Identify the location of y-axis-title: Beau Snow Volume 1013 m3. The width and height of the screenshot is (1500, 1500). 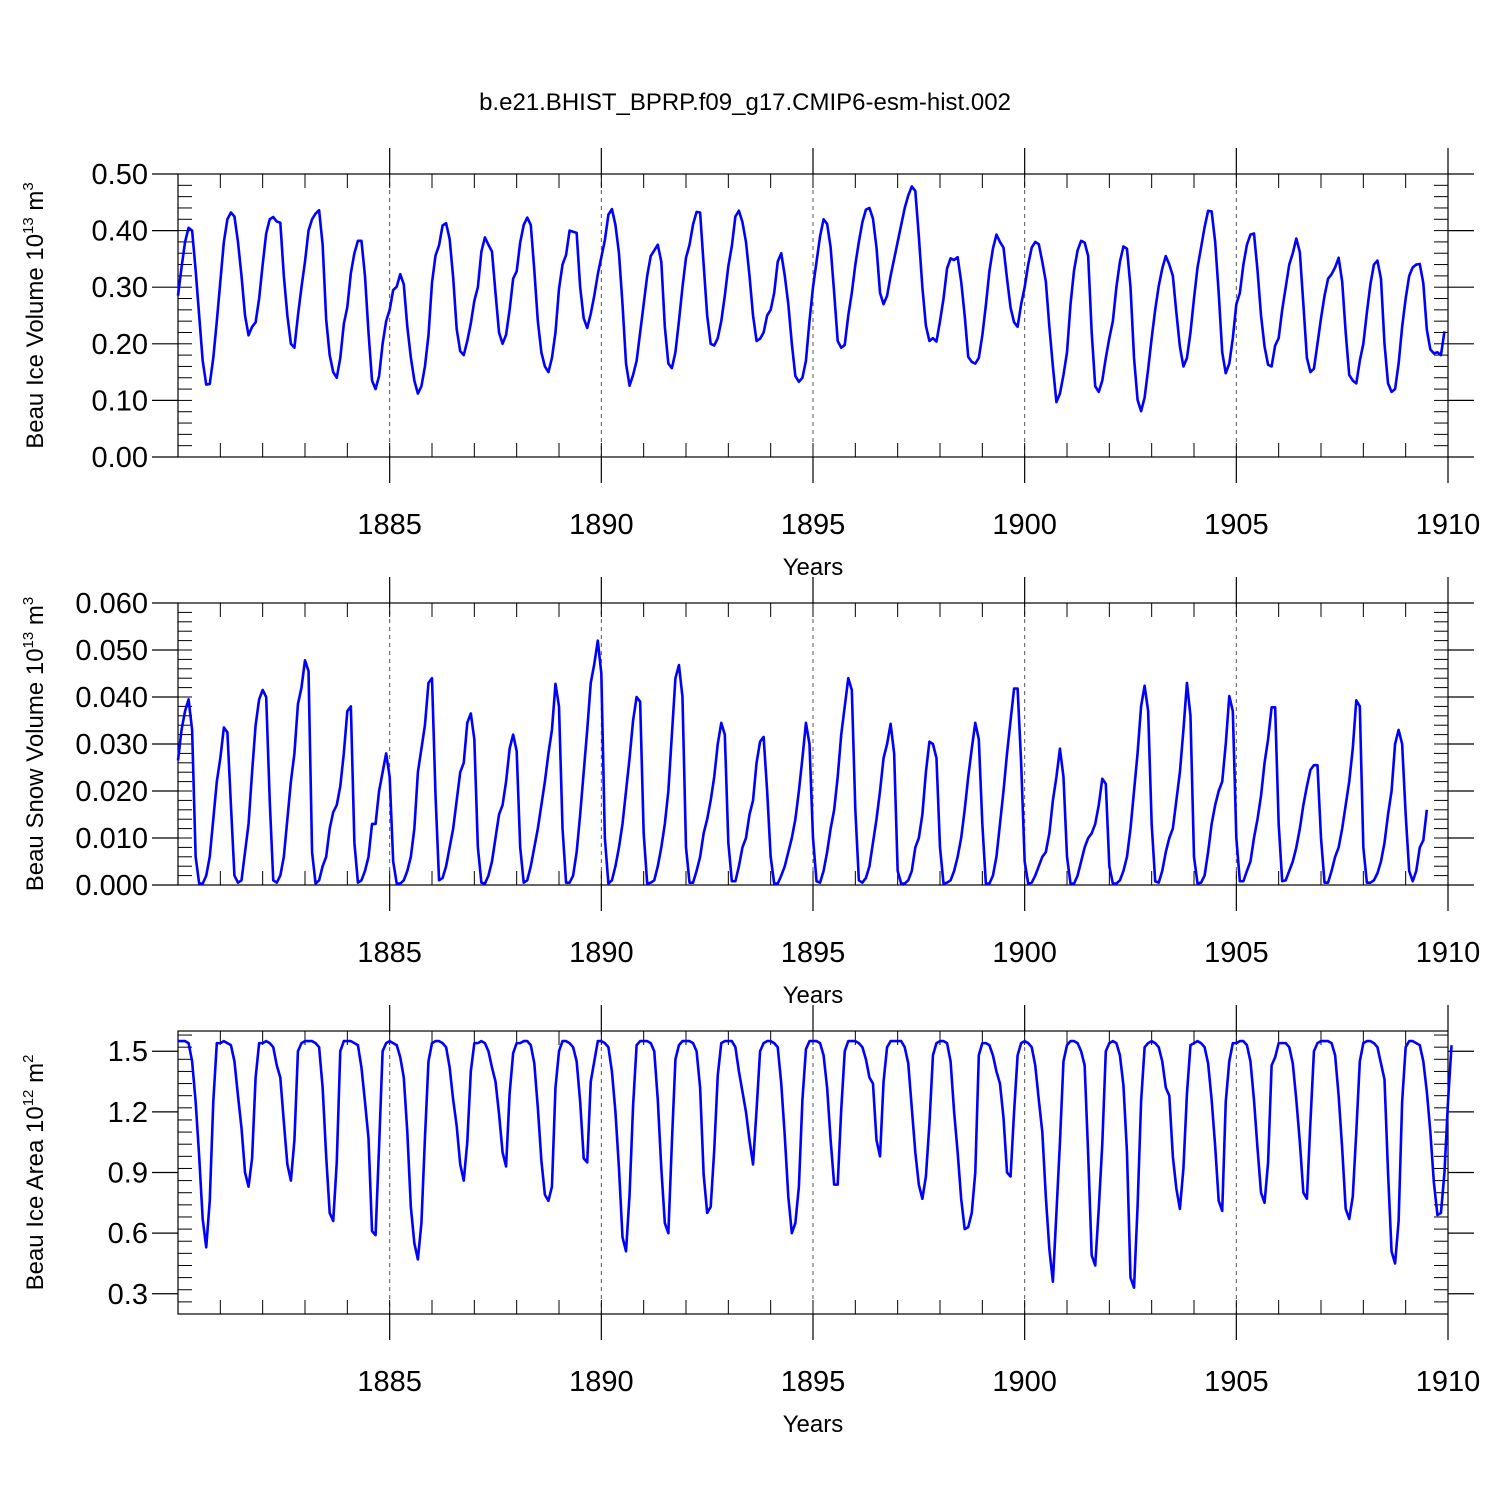
(34, 744).